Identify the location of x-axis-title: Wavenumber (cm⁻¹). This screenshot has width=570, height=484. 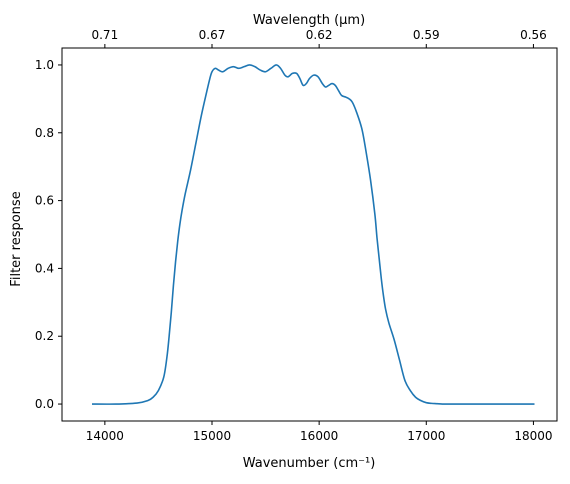
(309, 463).